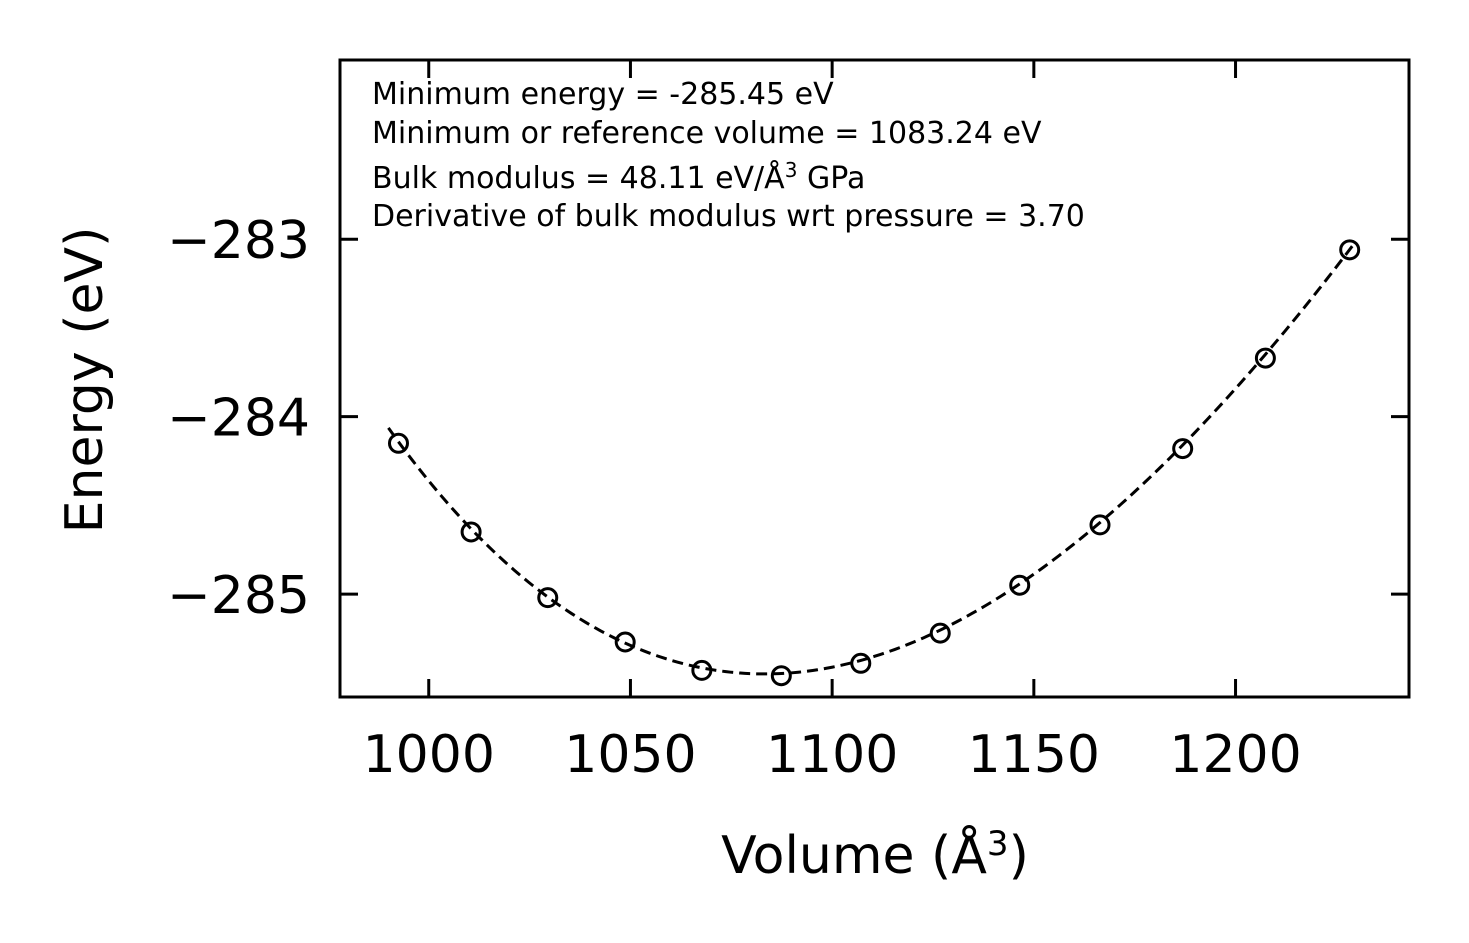 This screenshot has width=1469, height=943. What do you see at coordinates (85, 380) in the screenshot?
I see `y-axis-title: Energy (eV)` at bounding box center [85, 380].